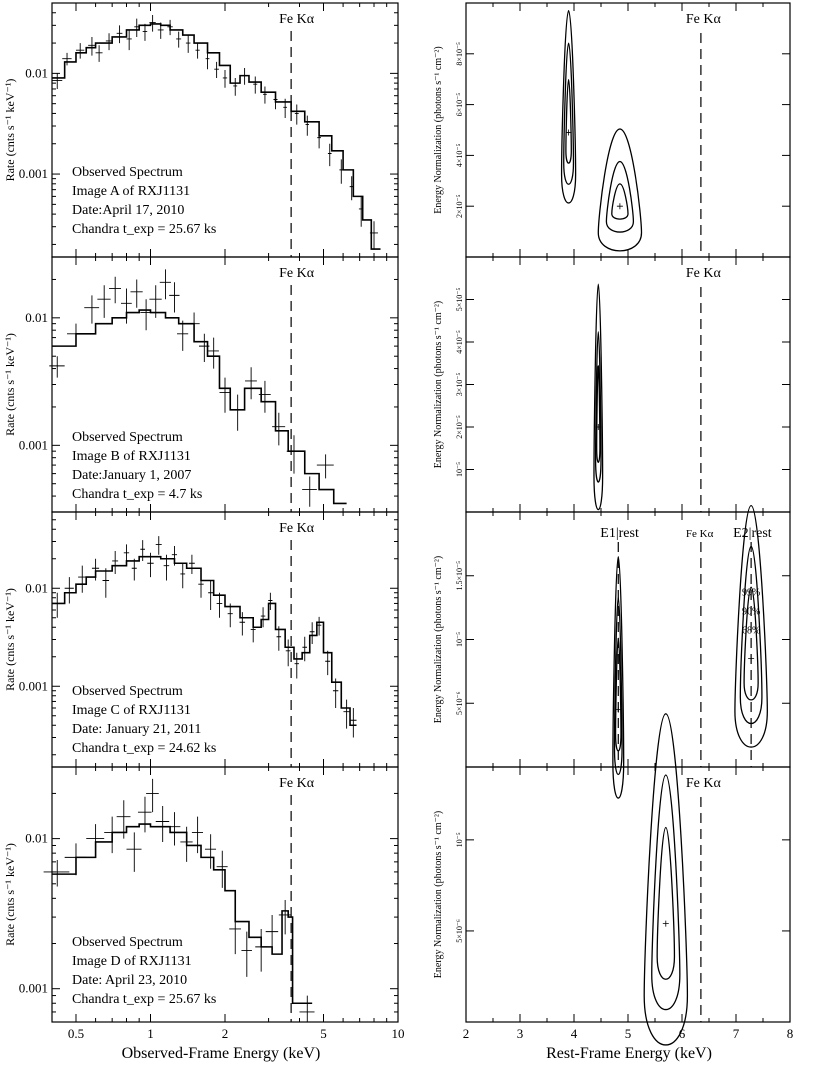  Describe the element at coordinates (459, 105) in the screenshot. I see `y-tick-label: 6×10⁻⁵` at that location.